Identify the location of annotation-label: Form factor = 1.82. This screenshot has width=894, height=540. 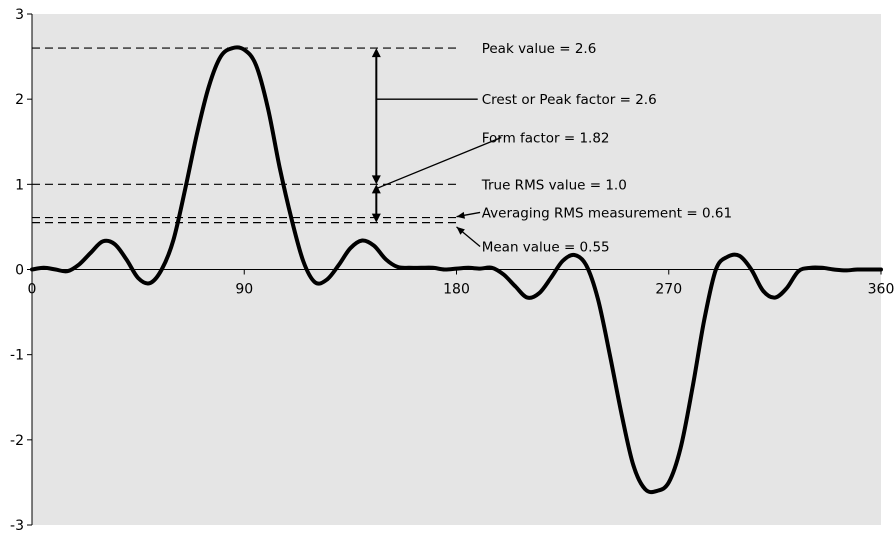
(546, 138).